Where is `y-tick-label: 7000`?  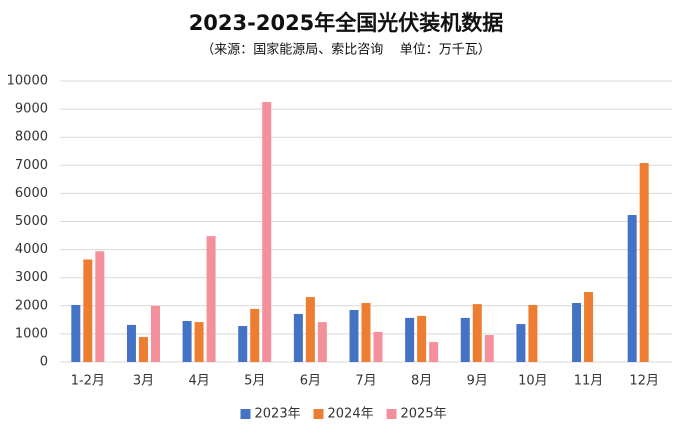 y-tick-label: 7000 is located at coordinates (31, 165).